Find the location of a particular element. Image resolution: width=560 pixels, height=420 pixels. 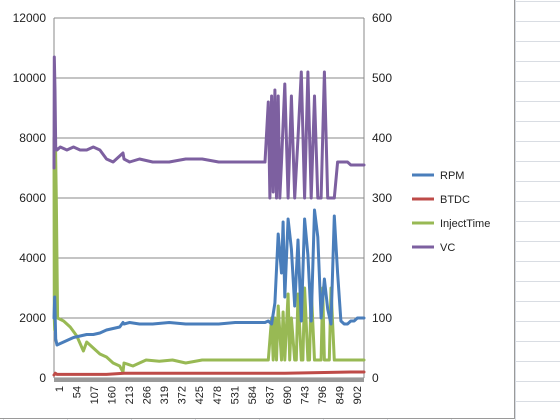

y-tick-label: 8000 is located at coordinates (32, 138).